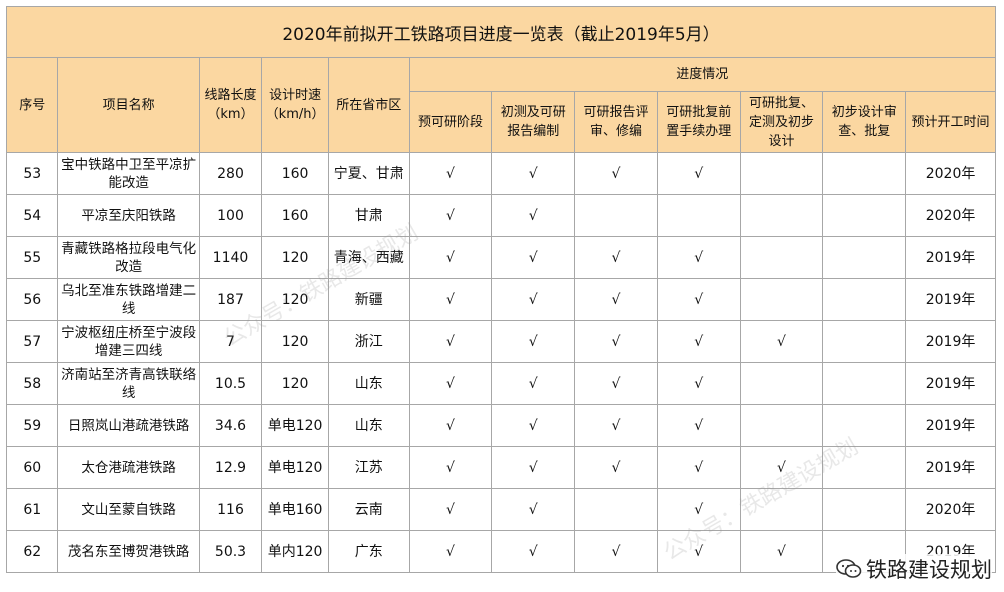 Image resolution: width=1004 pixels, height=592 pixels. What do you see at coordinates (32, 467) in the screenshot?
I see `row-seq: 60` at bounding box center [32, 467].